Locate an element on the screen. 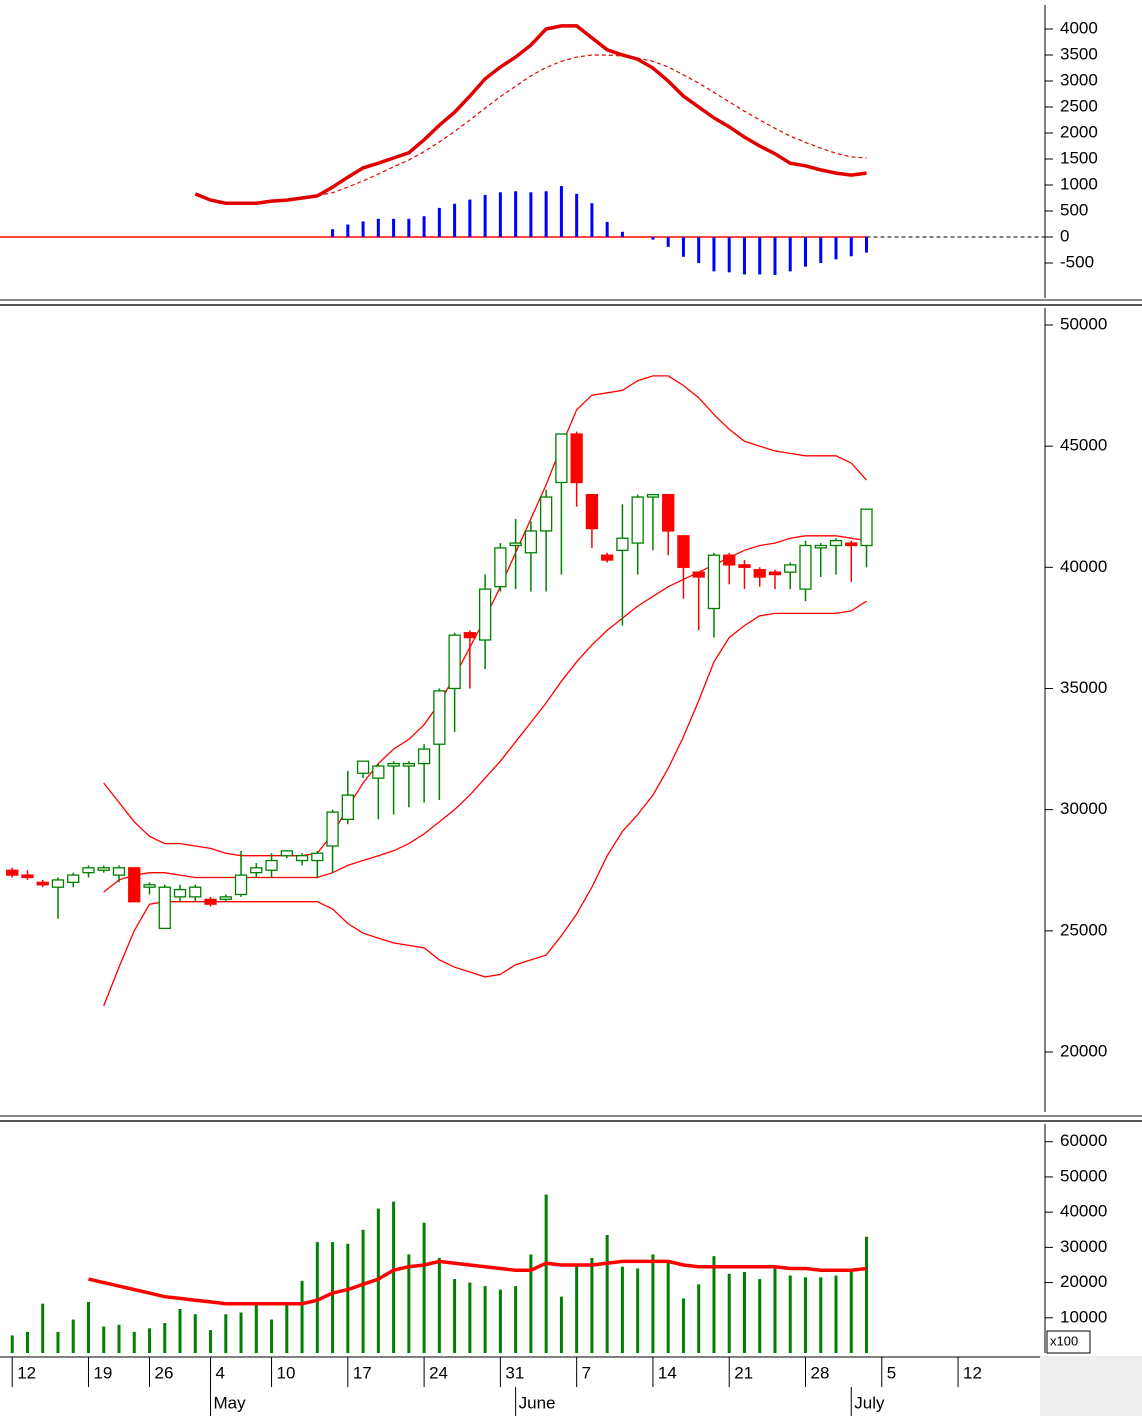  y-tick-label: 0 is located at coordinates (1064, 235).